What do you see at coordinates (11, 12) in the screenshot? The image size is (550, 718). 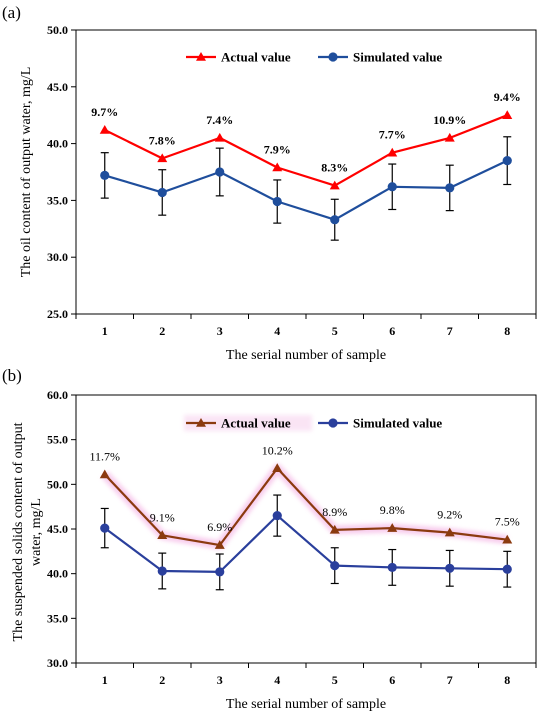 I see `panel-a-label: (a)` at bounding box center [11, 12].